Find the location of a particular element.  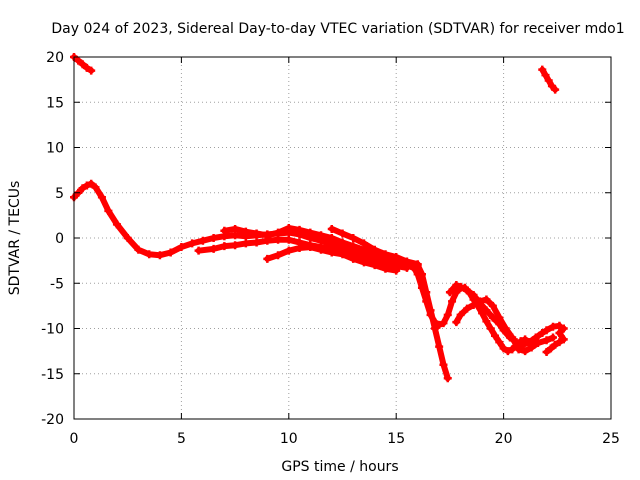

y-tick-label: 20 is located at coordinates (55, 58).